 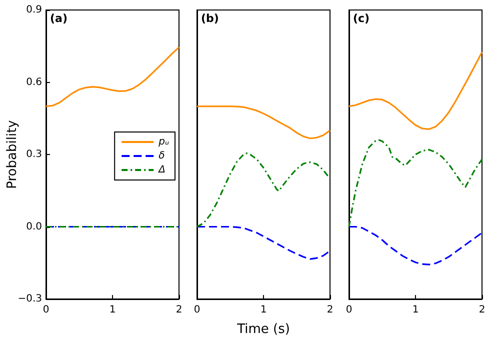 What do you see at coordinates (12, 154) in the screenshot?
I see `y-axis-title: Probability` at bounding box center [12, 154].